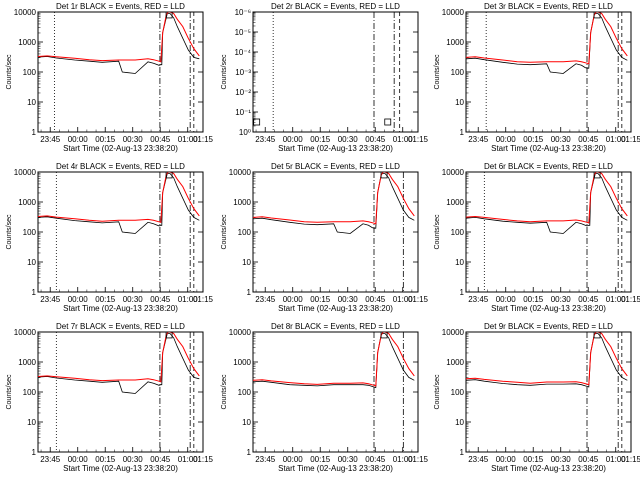 The width and height of the screenshot is (640, 480). What do you see at coordinates (548, 326) in the screenshot?
I see `panel-title: Det 9r BLACK = Events, RED = LLD` at bounding box center [548, 326].